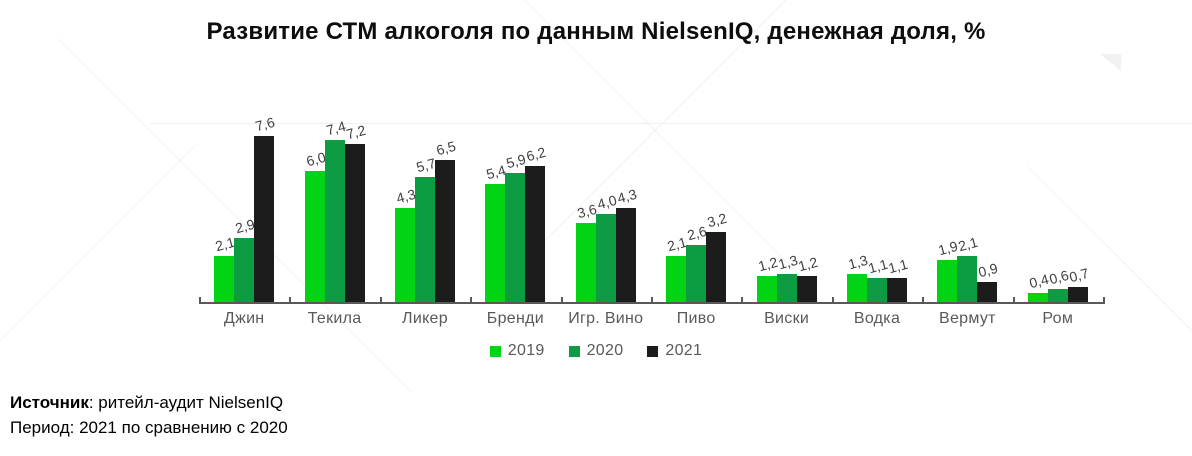 The height and width of the screenshot is (456, 1192). What do you see at coordinates (536, 154) in the screenshot?
I see `value-label-2021-Бренди: 6,2` at bounding box center [536, 154].